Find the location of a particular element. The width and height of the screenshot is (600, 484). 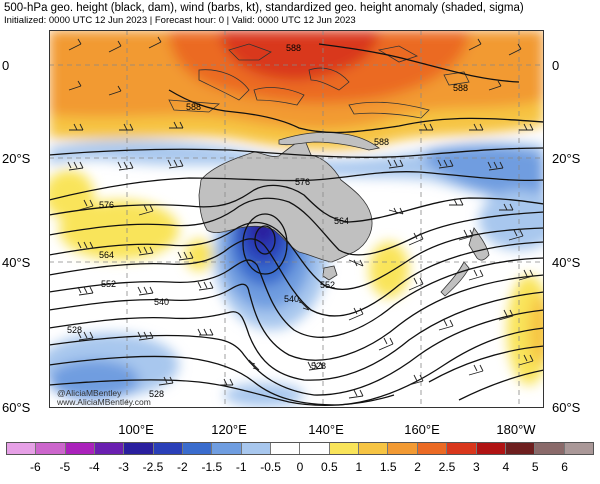

credit-website: www.AliciaMBentley.com is located at coordinates (104, 402).